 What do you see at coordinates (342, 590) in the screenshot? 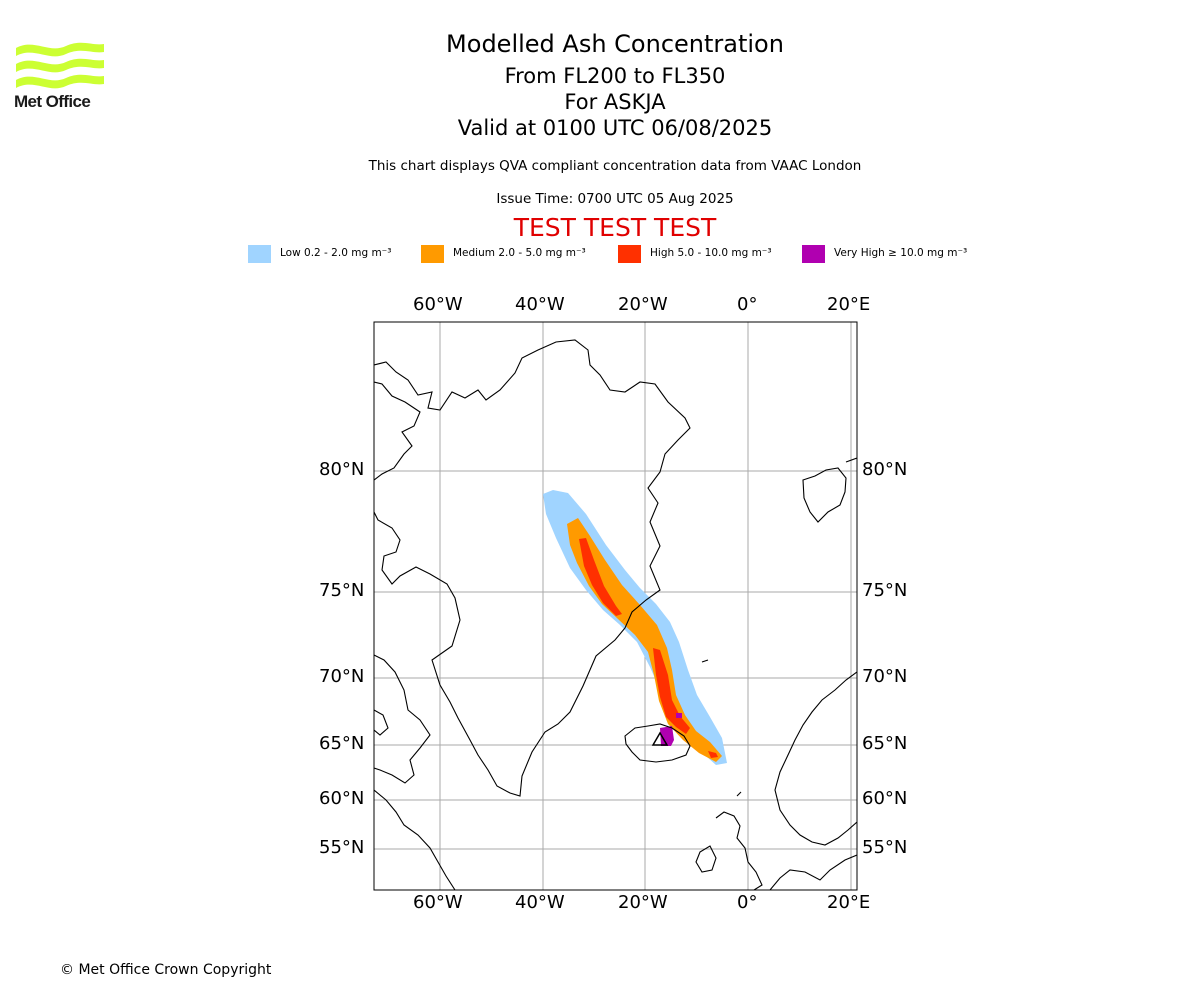
I see `left-lat-label-75n: 75°N` at bounding box center [342, 590].